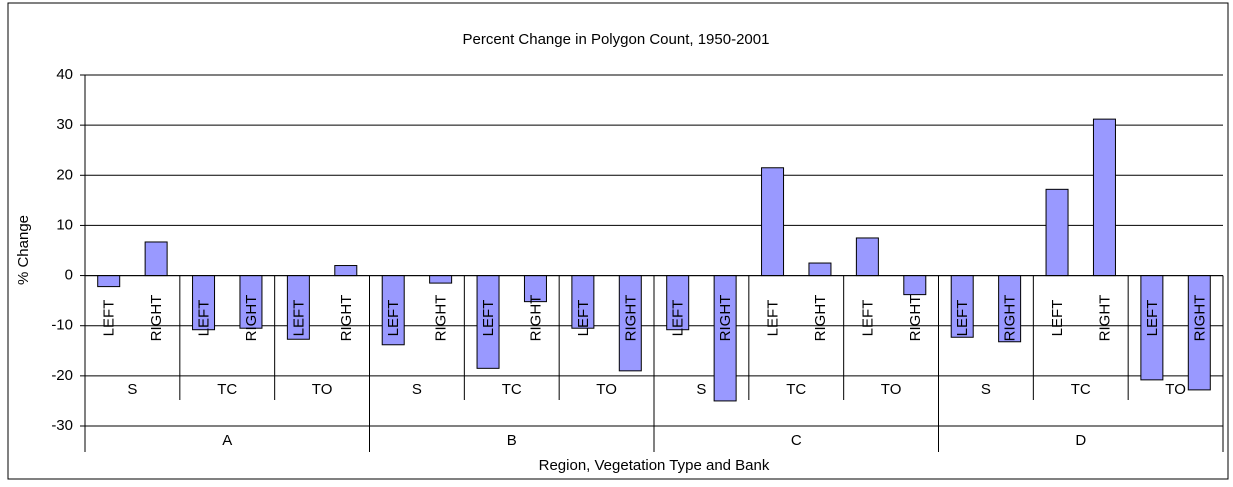  Describe the element at coordinates (69, 275) in the screenshot. I see `y-tick-label: 0` at that location.